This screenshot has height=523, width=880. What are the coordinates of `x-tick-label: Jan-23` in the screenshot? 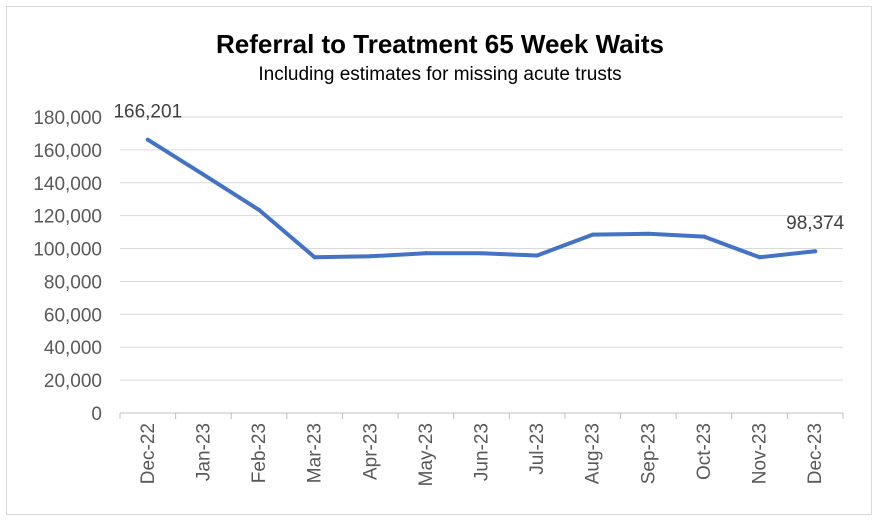 It's located at (203, 452).